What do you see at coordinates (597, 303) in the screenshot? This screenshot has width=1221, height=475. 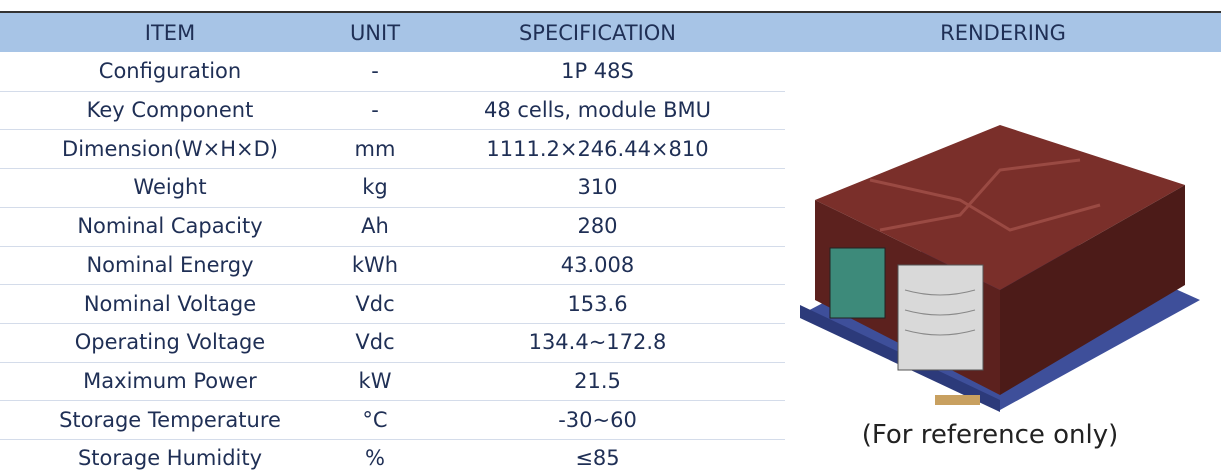 I see `table-cell: 153.6` at bounding box center [597, 303].